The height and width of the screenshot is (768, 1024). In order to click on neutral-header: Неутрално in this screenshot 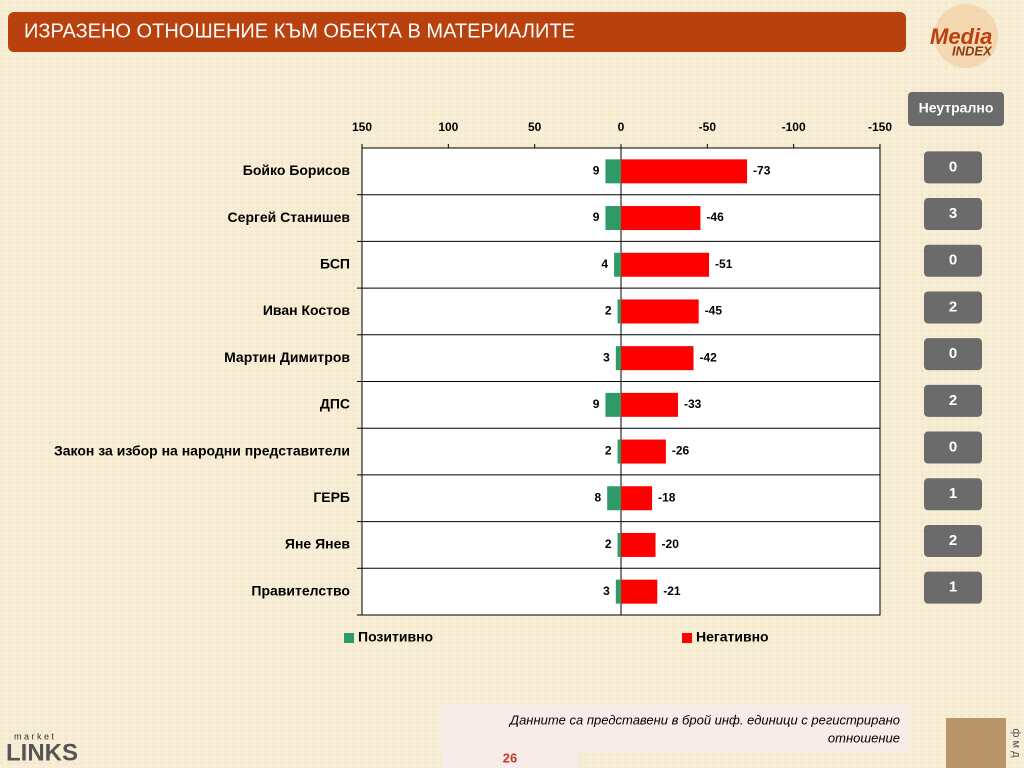, I will do `click(956, 108)`.